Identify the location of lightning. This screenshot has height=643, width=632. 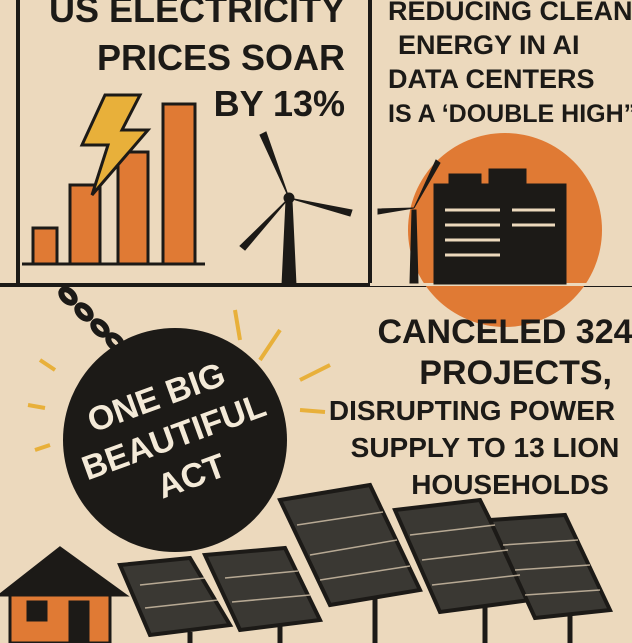
(115, 144).